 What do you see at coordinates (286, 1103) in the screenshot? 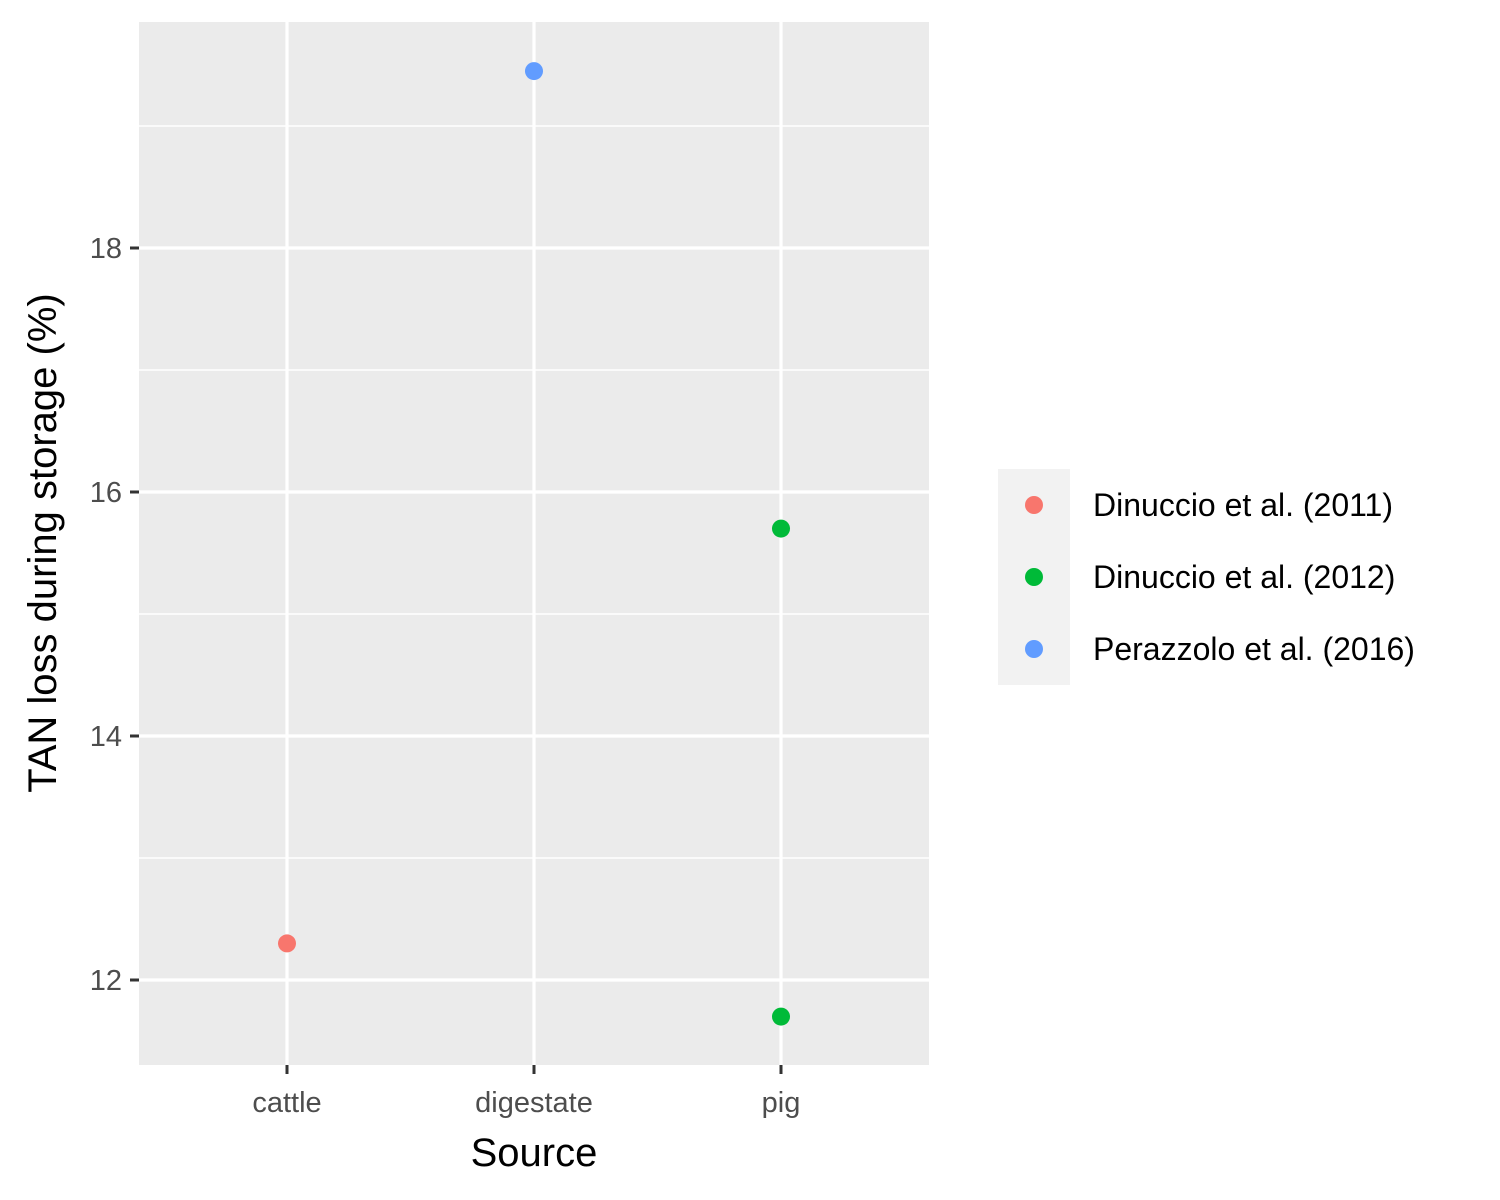
I see `x-tick-label: cattle` at bounding box center [286, 1103].